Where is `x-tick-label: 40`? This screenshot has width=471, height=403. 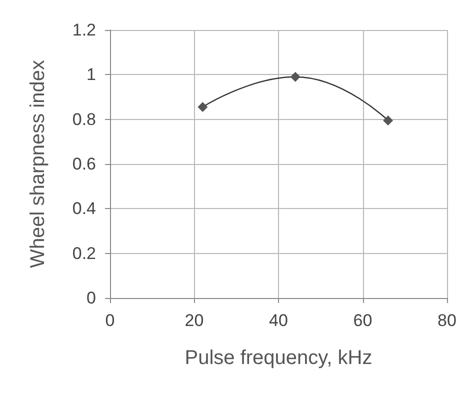
x-tick-label: 40 is located at coordinates (278, 320).